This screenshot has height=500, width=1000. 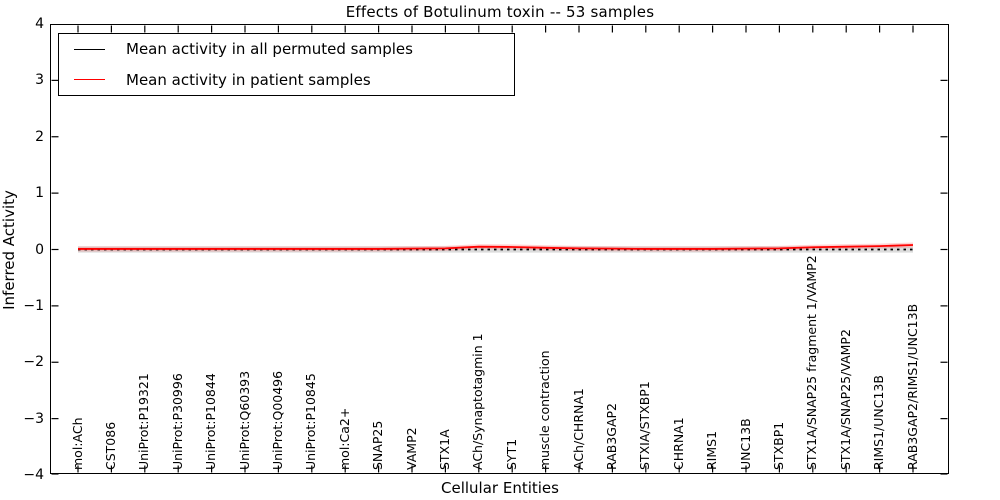 I want to click on legend-label-permuted: Mean activity in all permuted samples, so click(x=269, y=49).